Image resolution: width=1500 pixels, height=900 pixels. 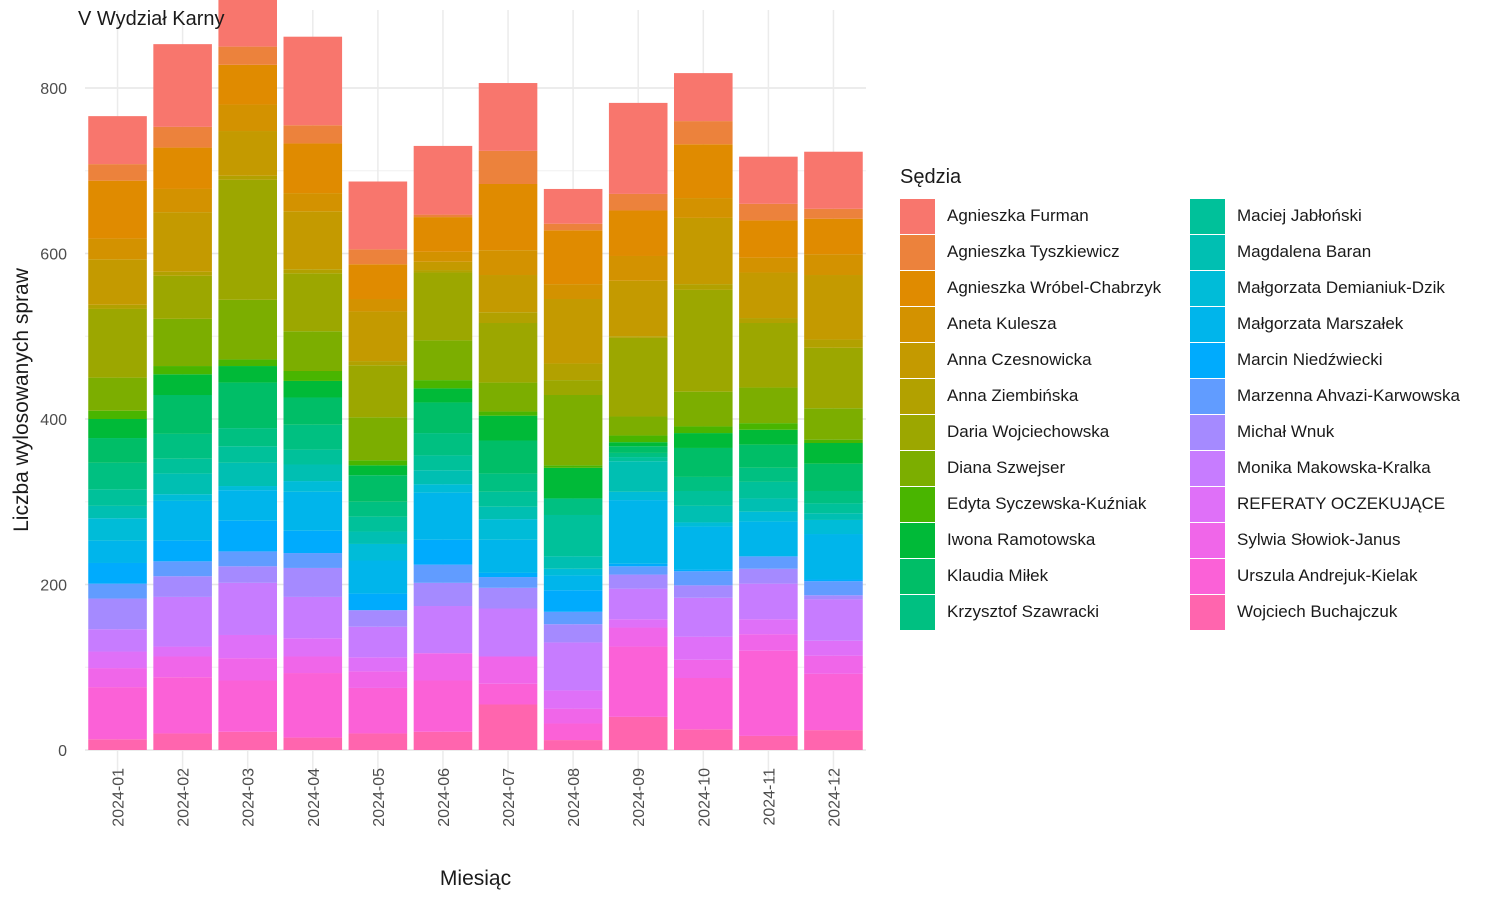 What do you see at coordinates (574, 797) in the screenshot?
I see `x-tick-label: 2024-08` at bounding box center [574, 797].